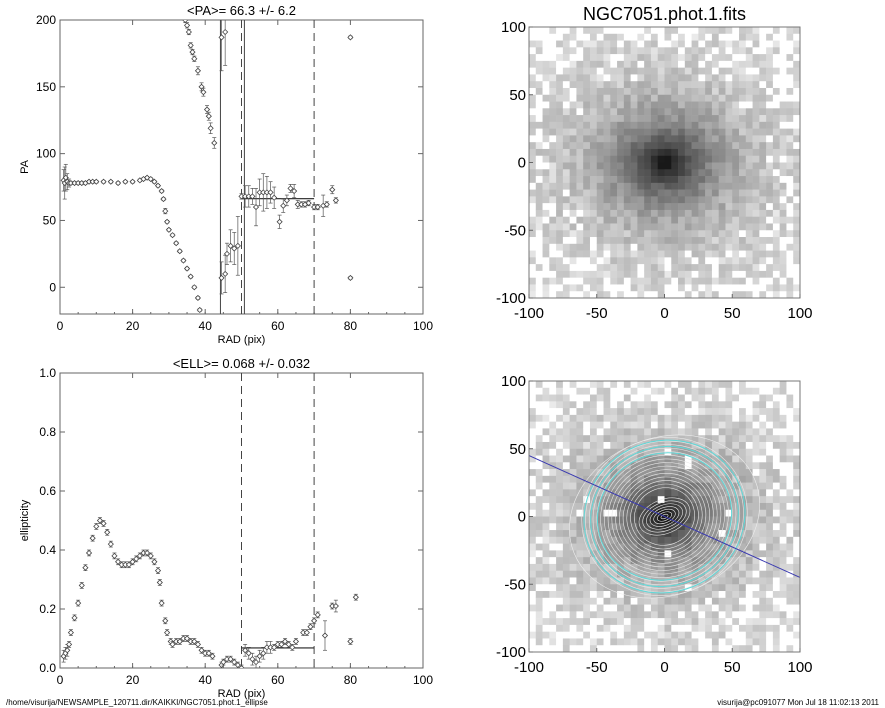 This screenshot has height=708, width=885. I want to click on pa-title: <PA>= 66.3 +/- 6.2, so click(241, 10).